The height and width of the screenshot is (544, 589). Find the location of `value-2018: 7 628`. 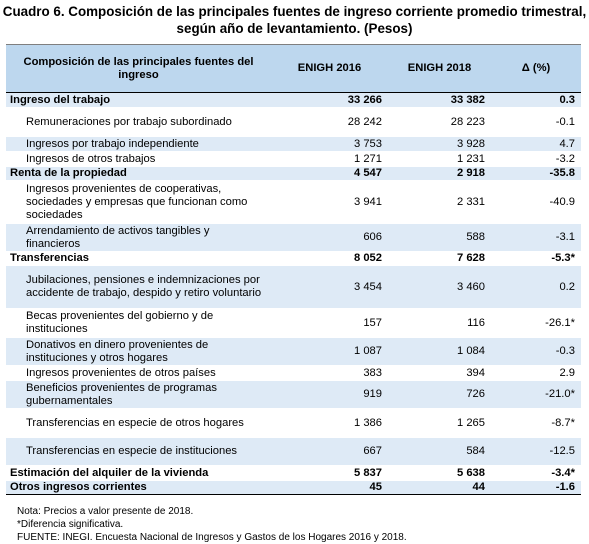

value-2018: 7 628 is located at coordinates (439, 258).